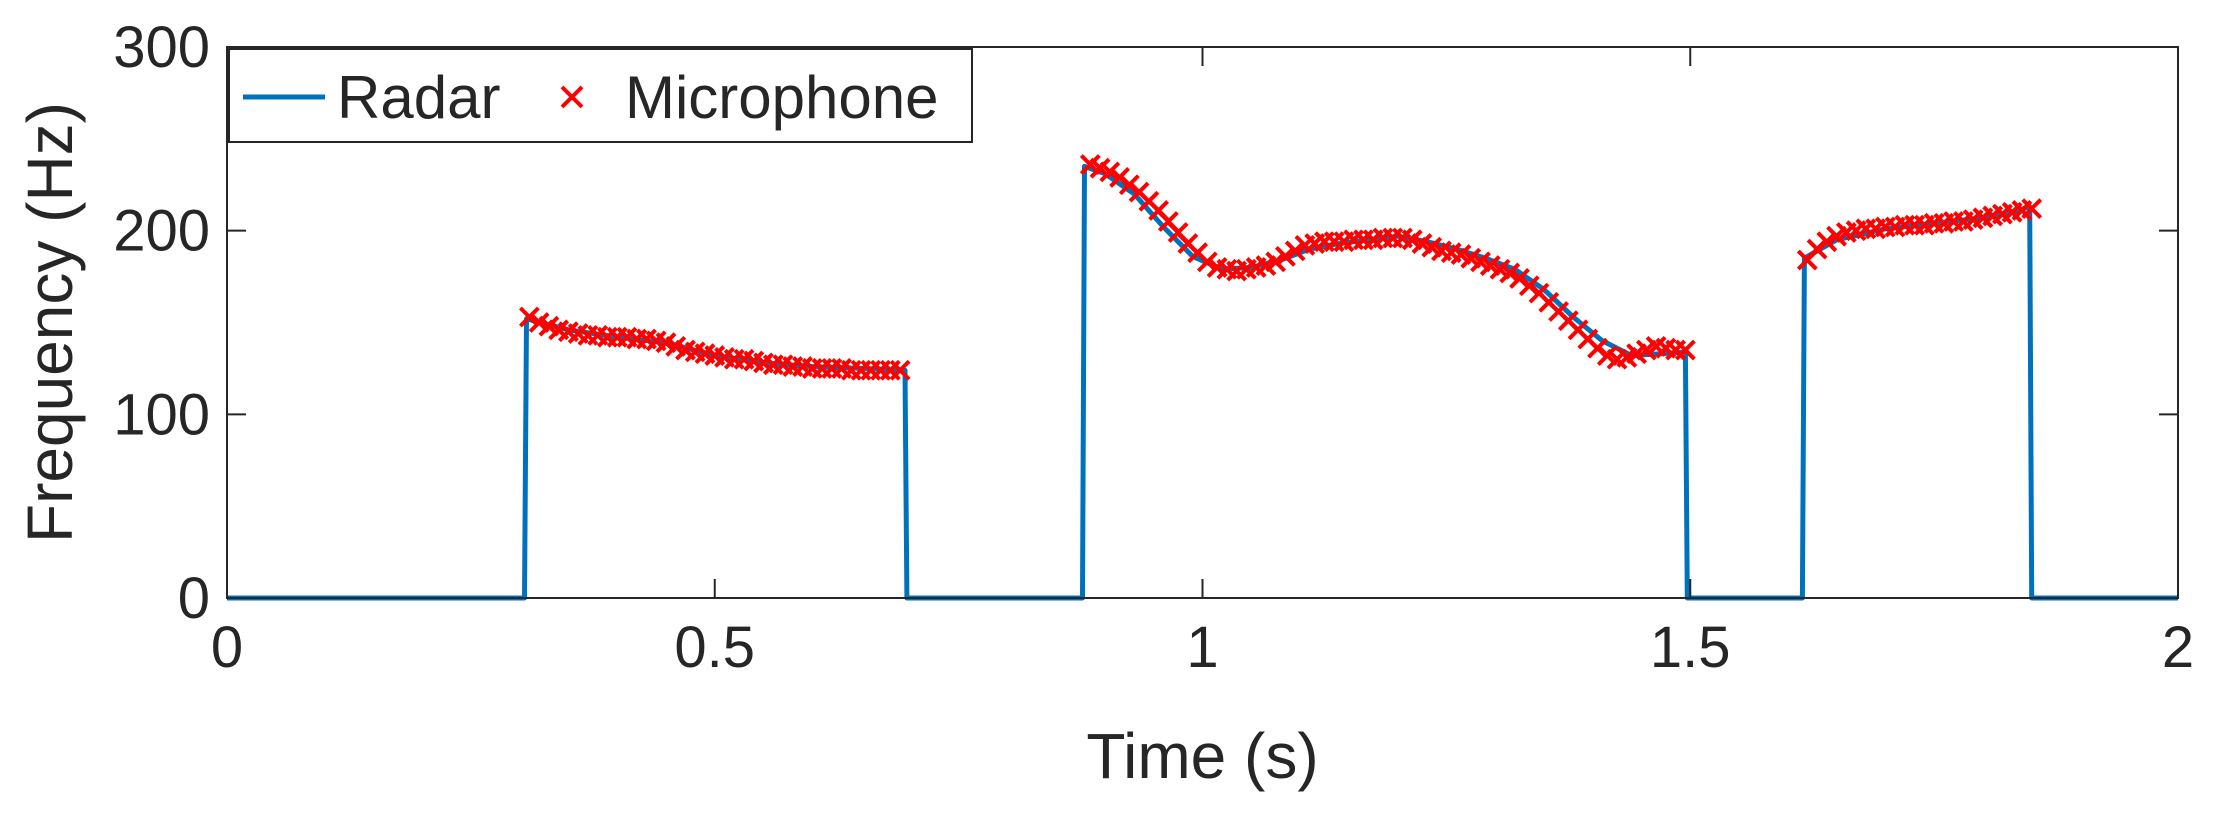  I want to click on legend-radar-label: Radar, so click(418, 97).